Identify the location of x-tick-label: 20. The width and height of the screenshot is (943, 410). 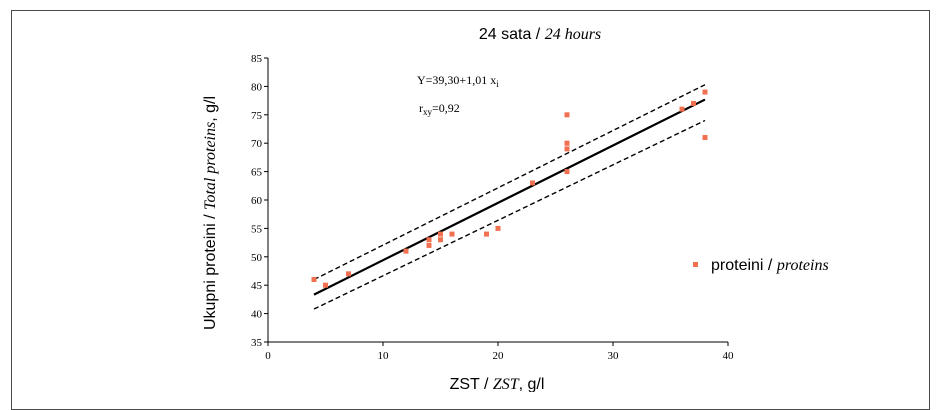
(499, 356).